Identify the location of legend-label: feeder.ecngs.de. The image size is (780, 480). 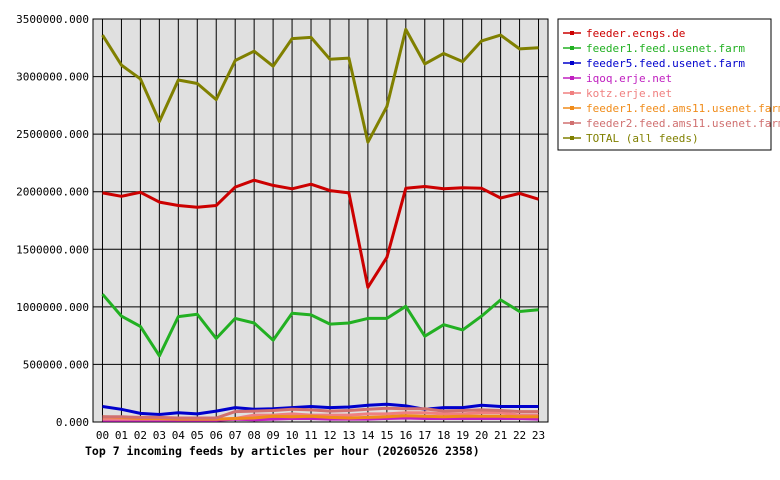
(635, 33).